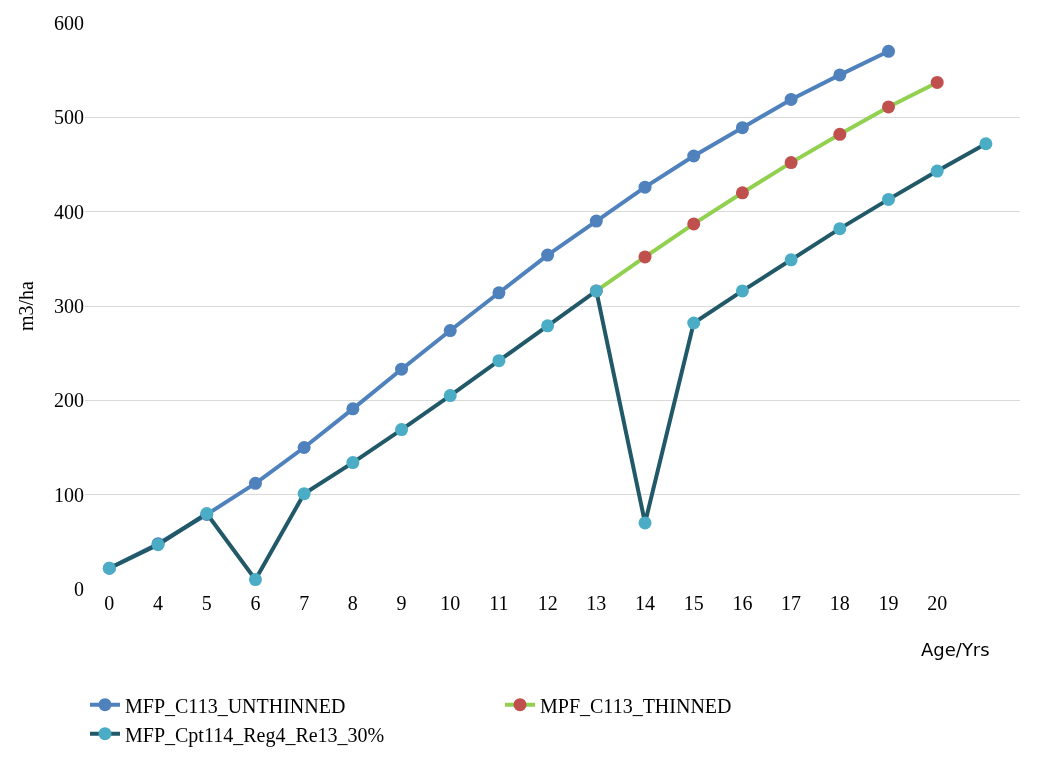 The height and width of the screenshot is (765, 1040). I want to click on x-tick-label: 14, so click(645, 603).